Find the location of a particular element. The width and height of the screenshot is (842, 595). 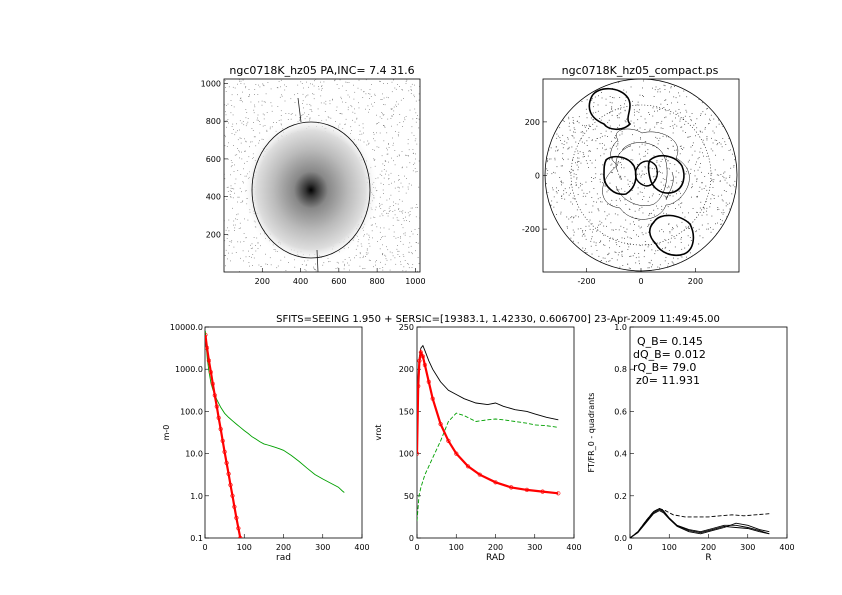

y-tick-label: 0.2 is located at coordinates (620, 496).